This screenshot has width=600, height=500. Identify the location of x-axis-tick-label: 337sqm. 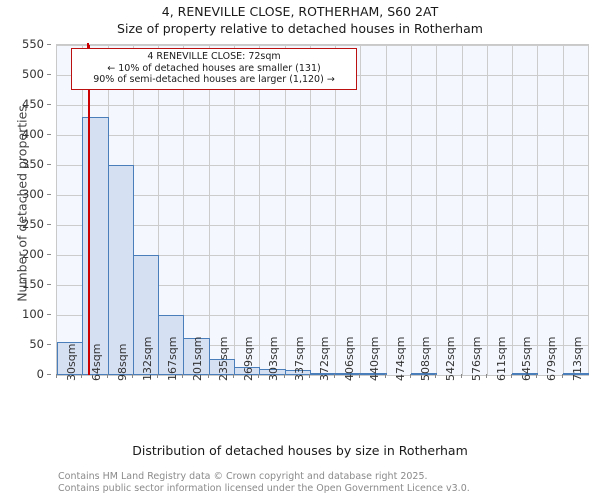
(299, 358).